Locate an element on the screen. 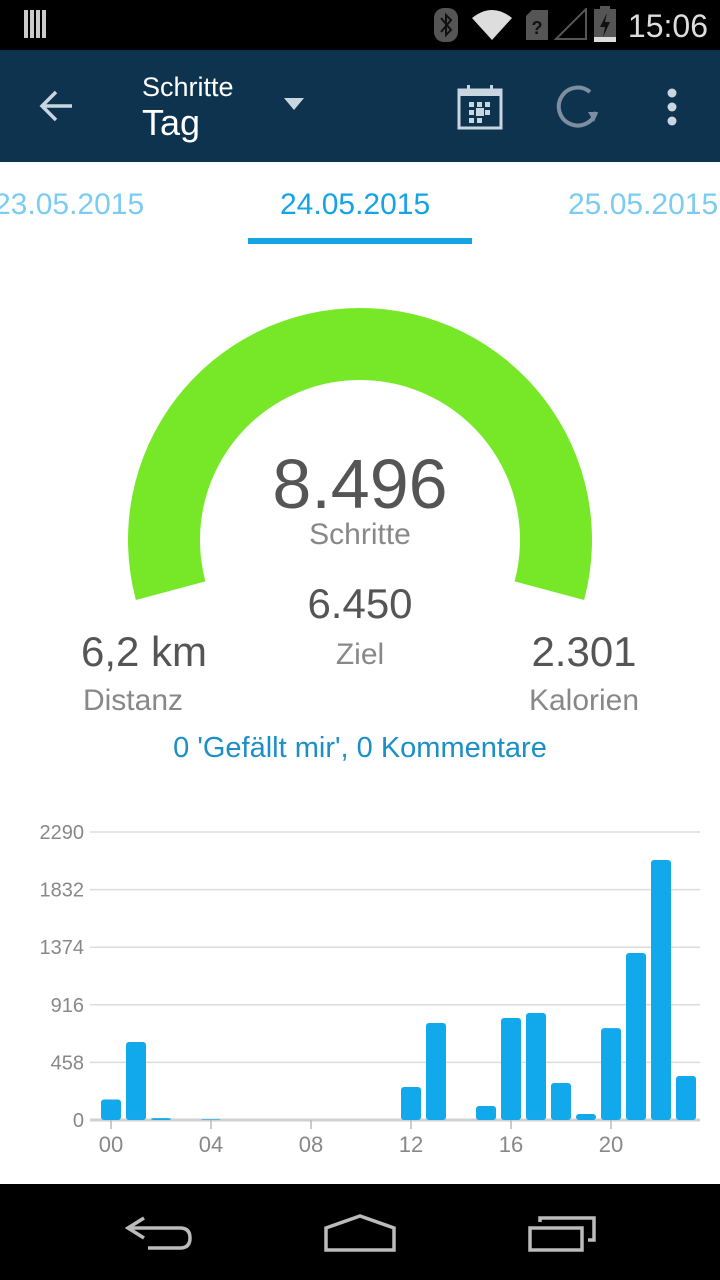  gauge-arc is located at coordinates (359, 454).